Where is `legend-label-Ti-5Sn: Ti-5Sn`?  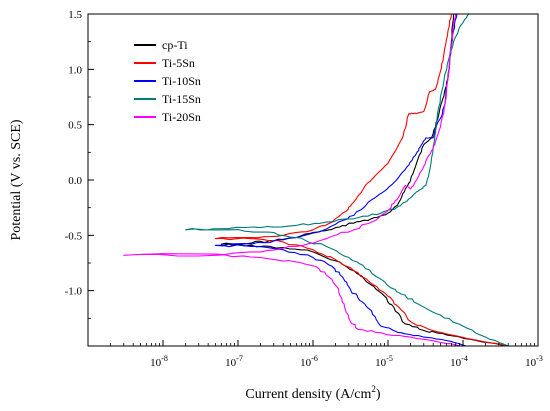
legend-label-Ti-5Sn: Ti-5Sn is located at coordinates (178, 63).